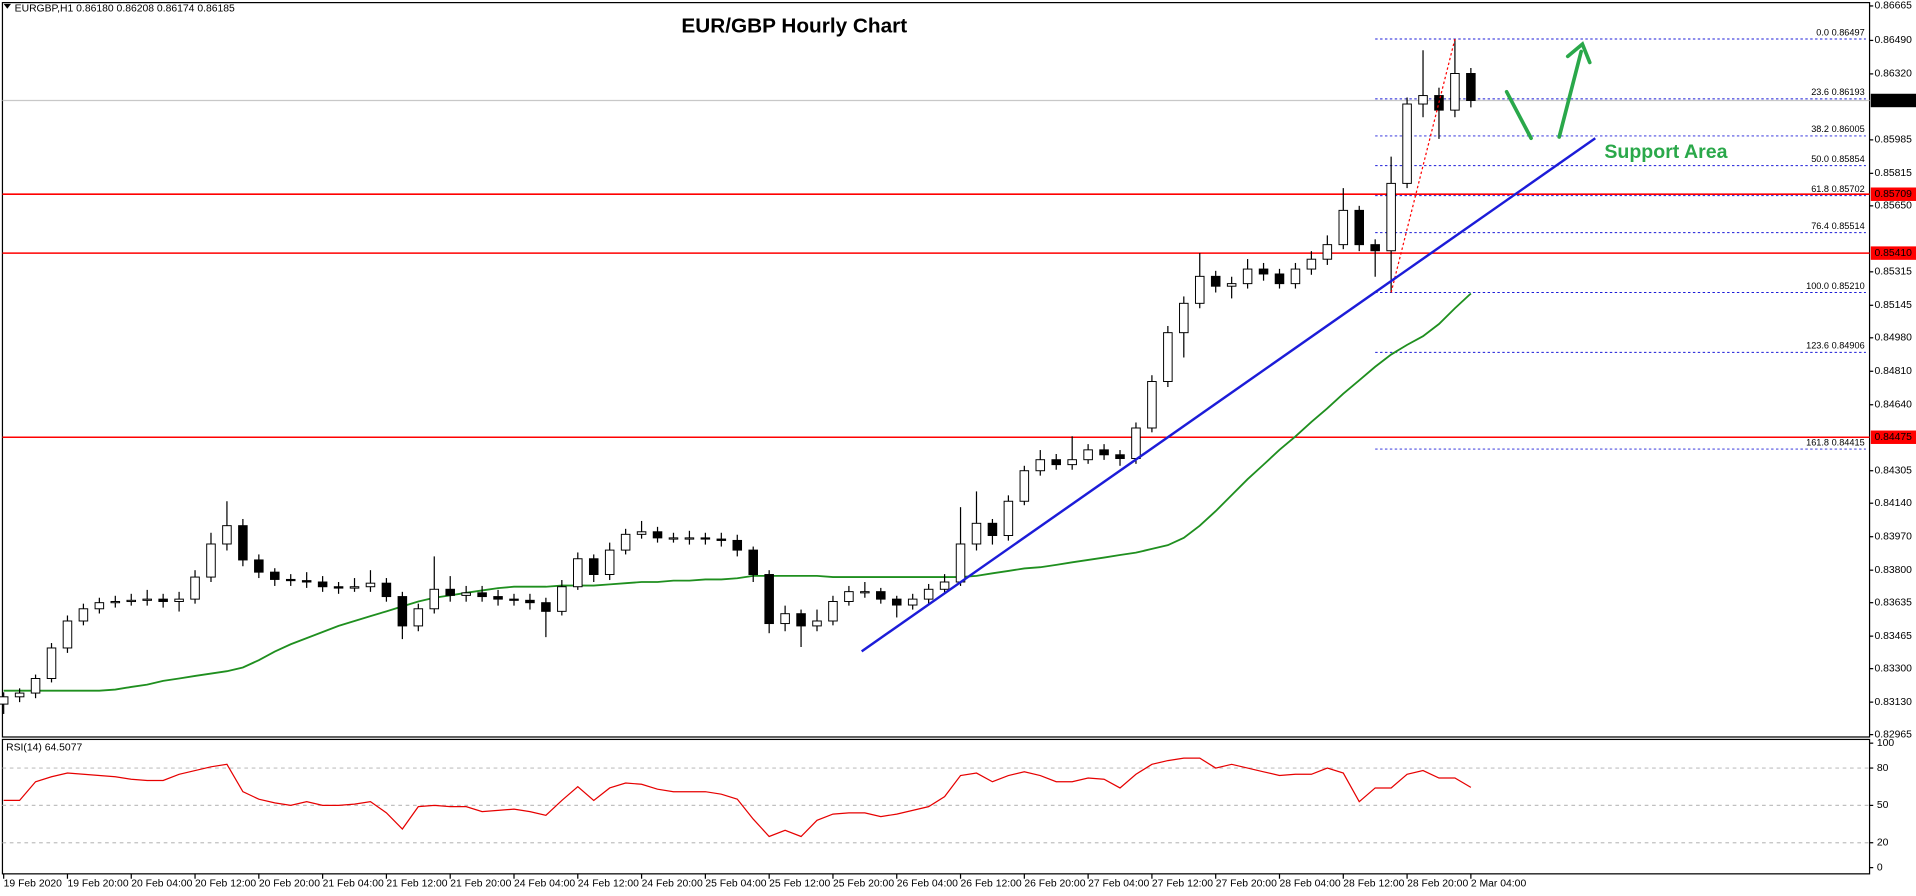 This screenshot has height=896, width=1916. Describe the element at coordinates (1570, 94) in the screenshot. I see `arrow-up` at that location.